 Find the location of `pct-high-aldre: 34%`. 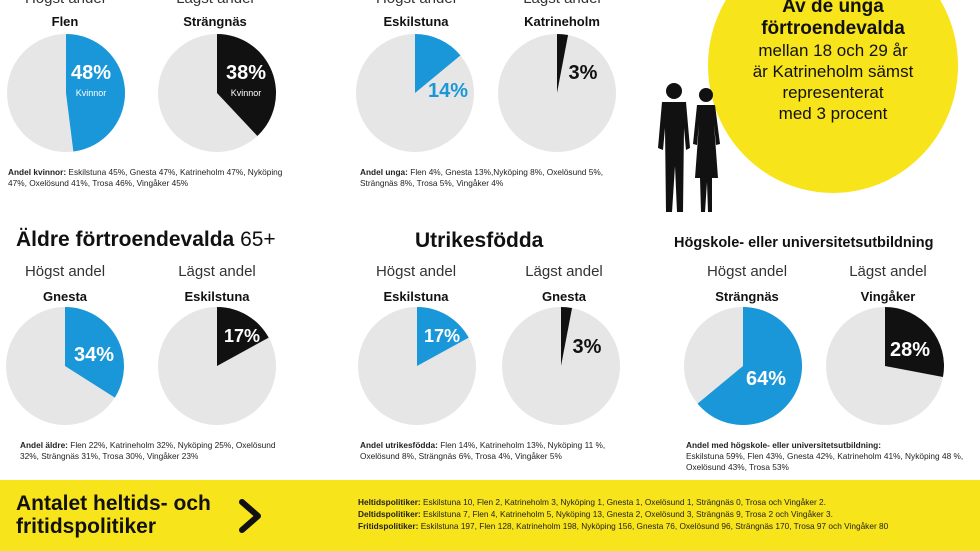

pct-high-aldre: 34% is located at coordinates (94, 355).